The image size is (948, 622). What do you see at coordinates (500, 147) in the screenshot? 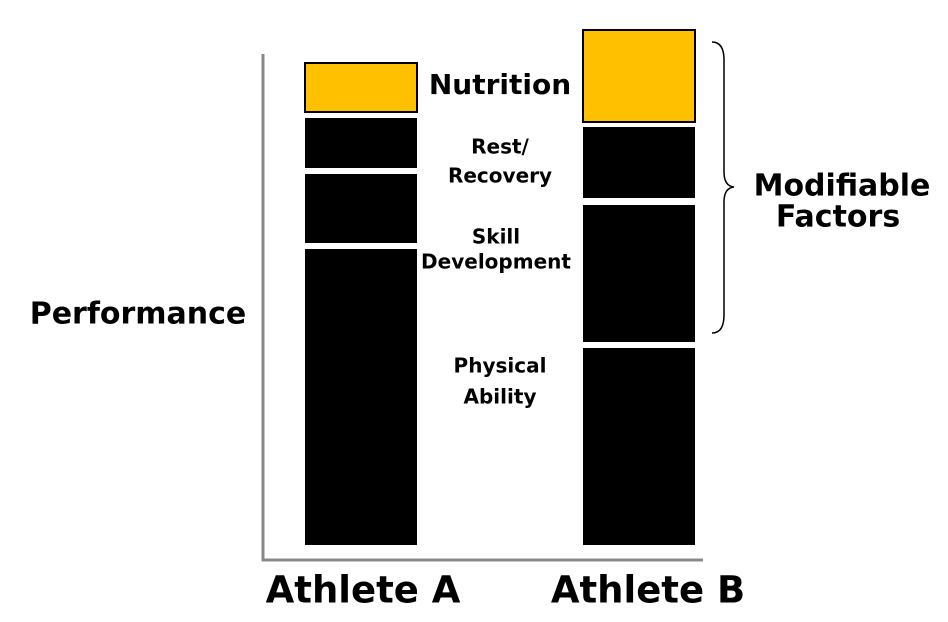
I see `factor-label: Rest/` at bounding box center [500, 147].